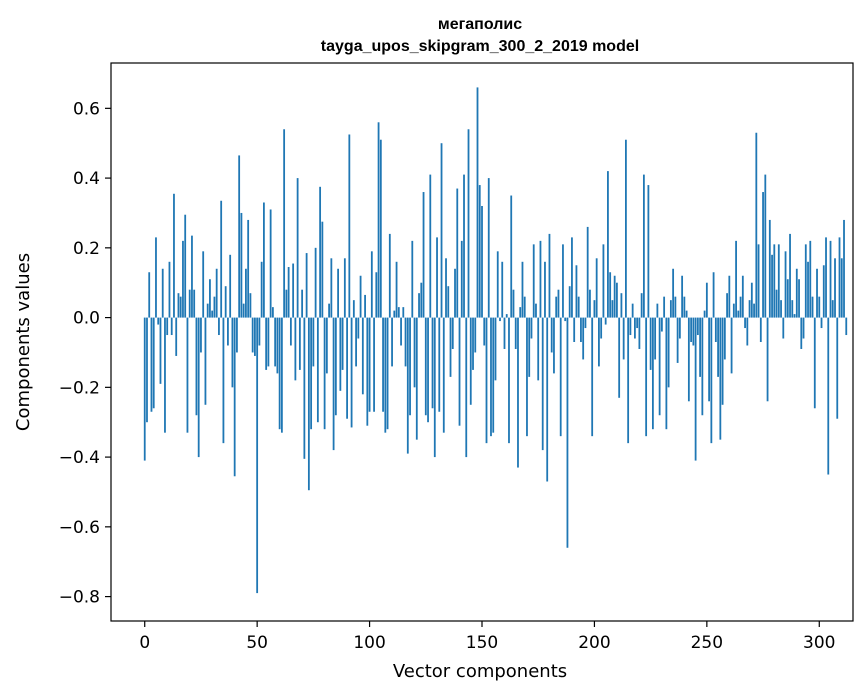 The width and height of the screenshot is (867, 696). Describe the element at coordinates (480, 24) in the screenshot. I see `chart-title-line1: мегаполис` at that location.